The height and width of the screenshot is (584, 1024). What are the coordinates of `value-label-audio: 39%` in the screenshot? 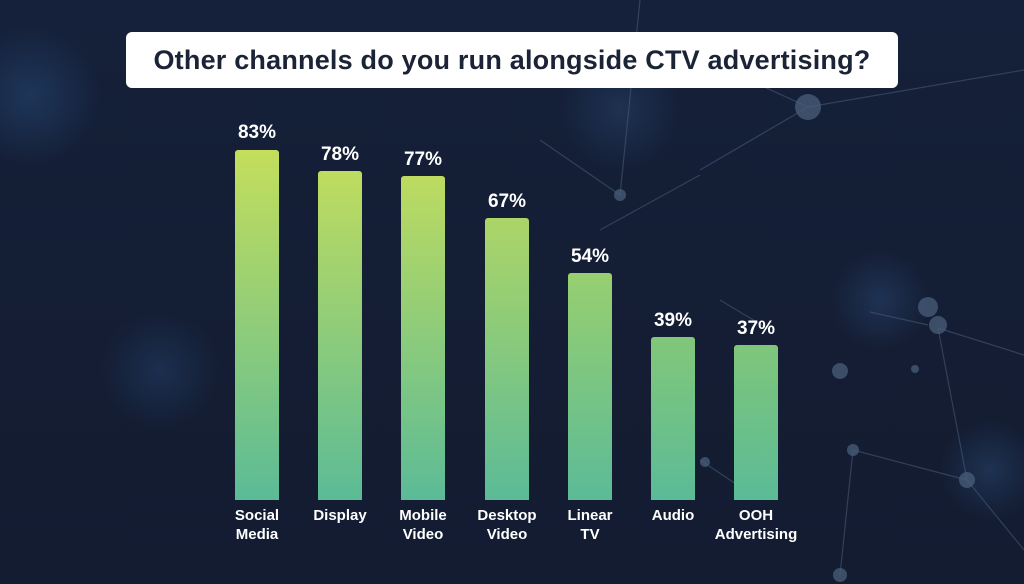 It's located at (673, 320).